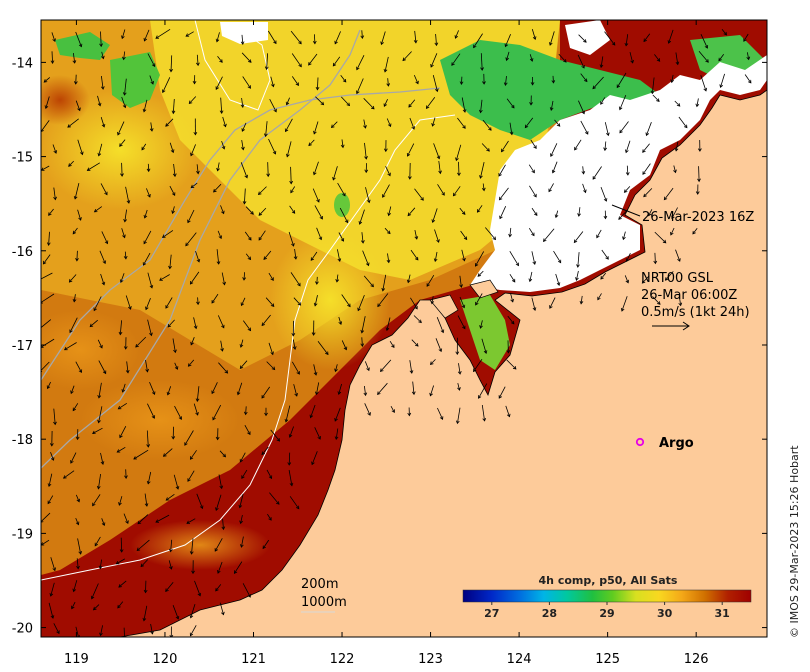 This screenshot has height=672, width=810. Describe the element at coordinates (640, 442) in the screenshot. I see `argo-float-marker` at that location.